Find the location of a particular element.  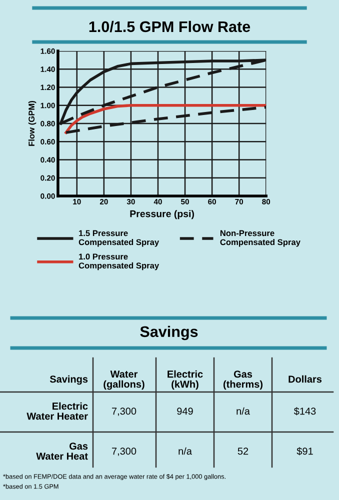

text: $143 is located at coordinates (305, 411).